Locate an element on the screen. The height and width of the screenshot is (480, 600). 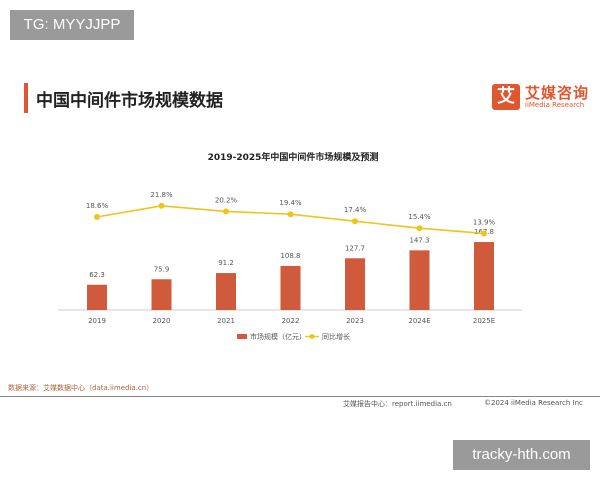
x-tick-label: 2021 is located at coordinates (226, 321).